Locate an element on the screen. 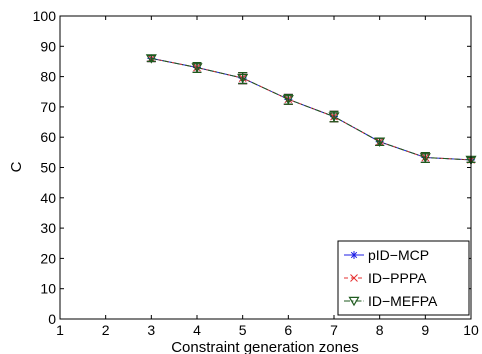 The width and height of the screenshot is (482, 354). y-tick-label: 0 is located at coordinates (52, 319).